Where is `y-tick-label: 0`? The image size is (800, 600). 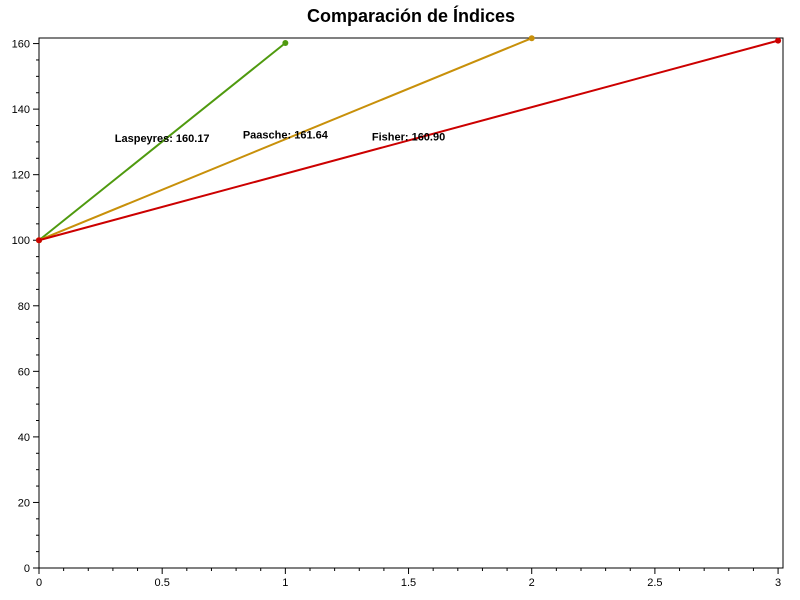
y-tick-label: 0 is located at coordinates (27, 569).